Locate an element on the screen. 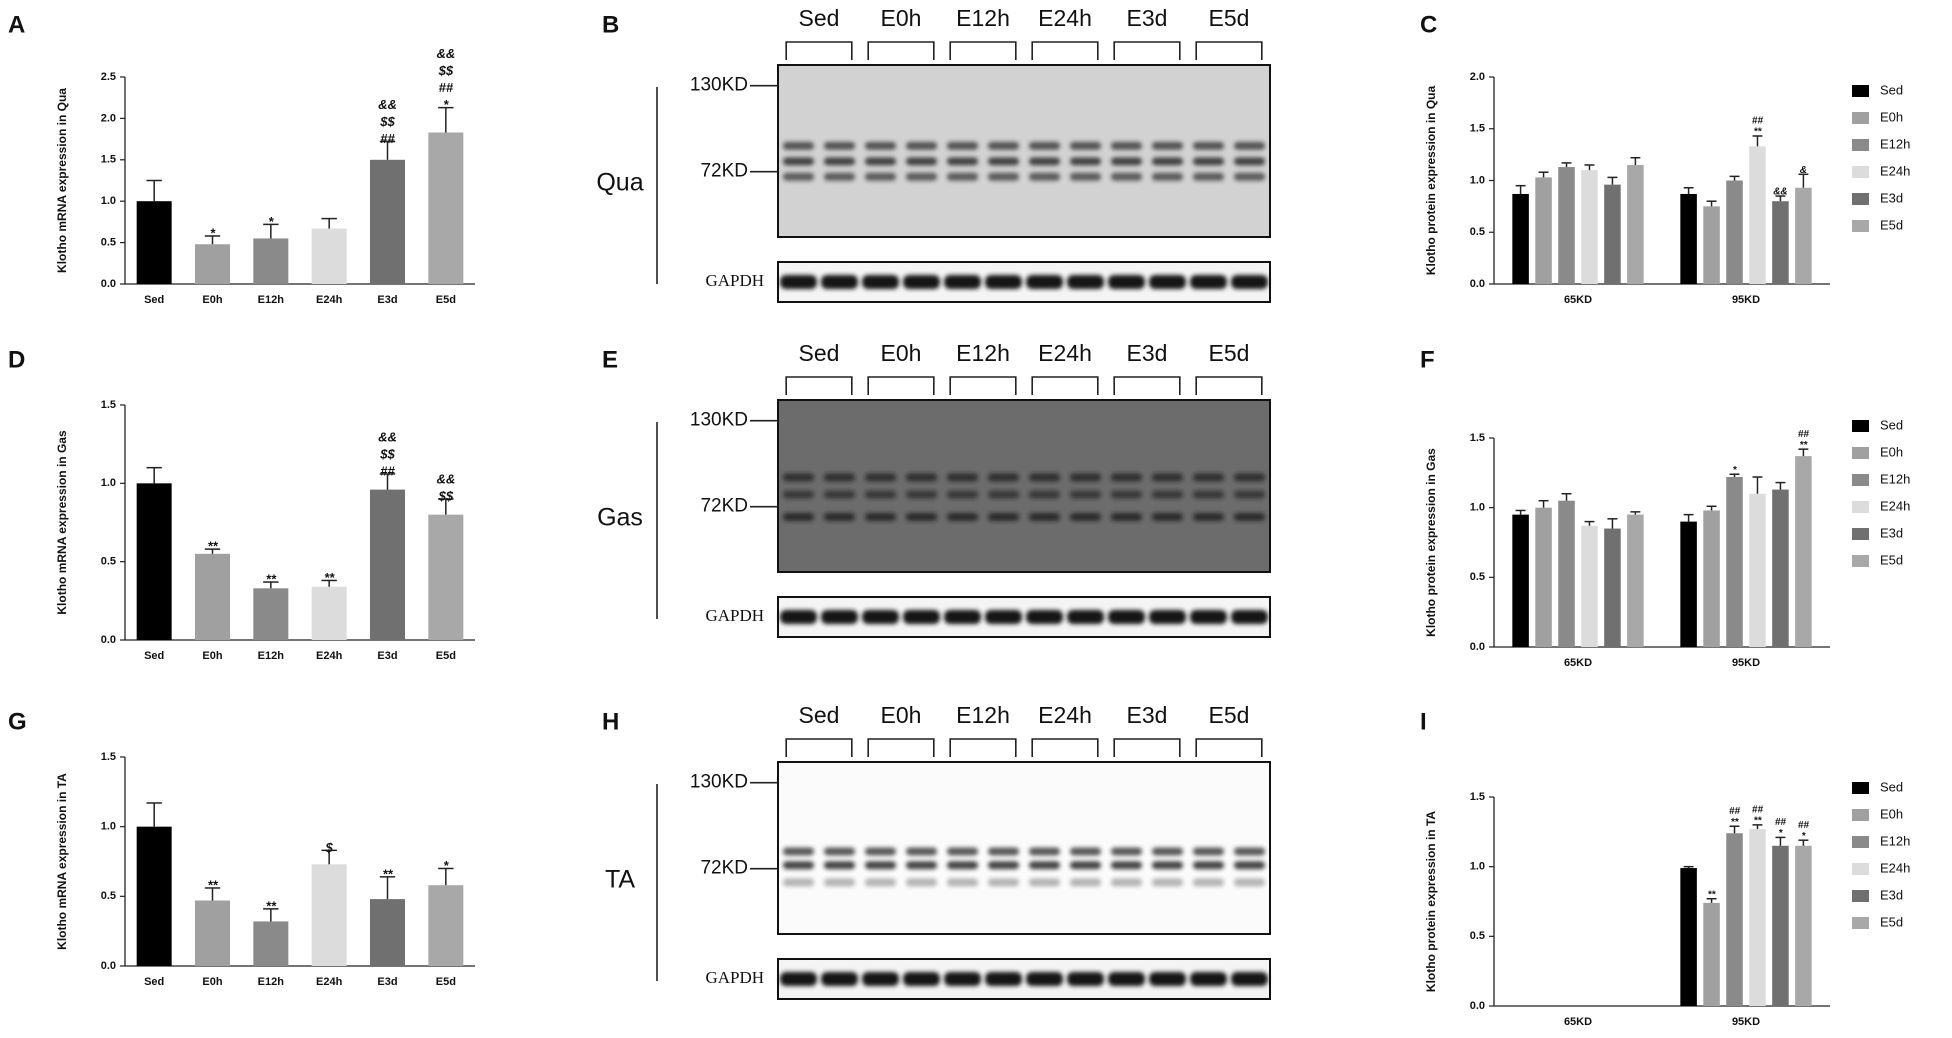  lane-label: E5d is located at coordinates (1229, 18).